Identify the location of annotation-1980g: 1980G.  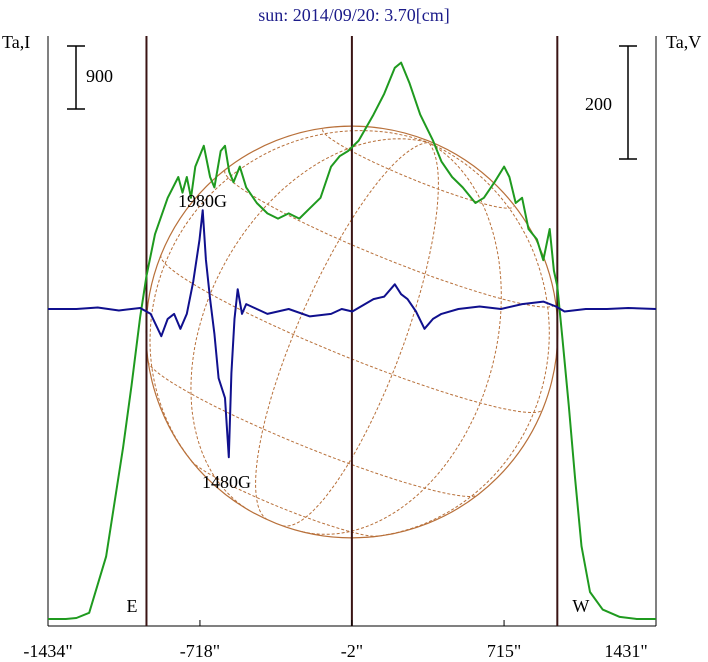
(202, 201).